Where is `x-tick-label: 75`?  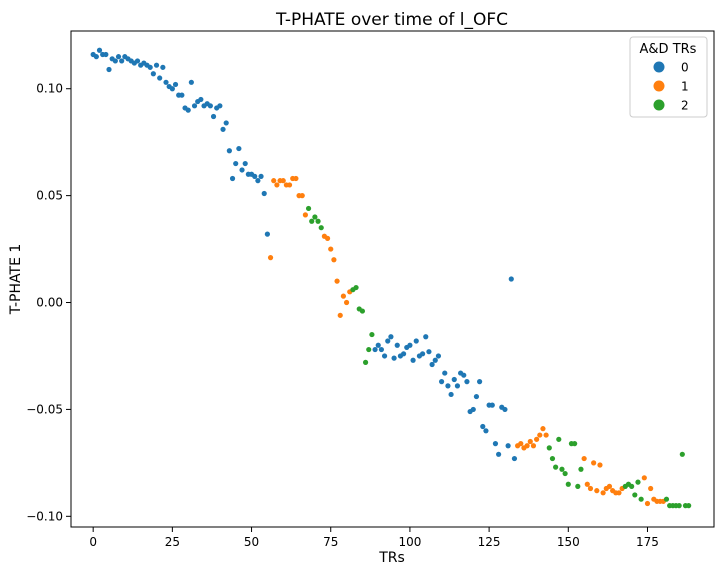
x-tick-label: 75 is located at coordinates (330, 542).